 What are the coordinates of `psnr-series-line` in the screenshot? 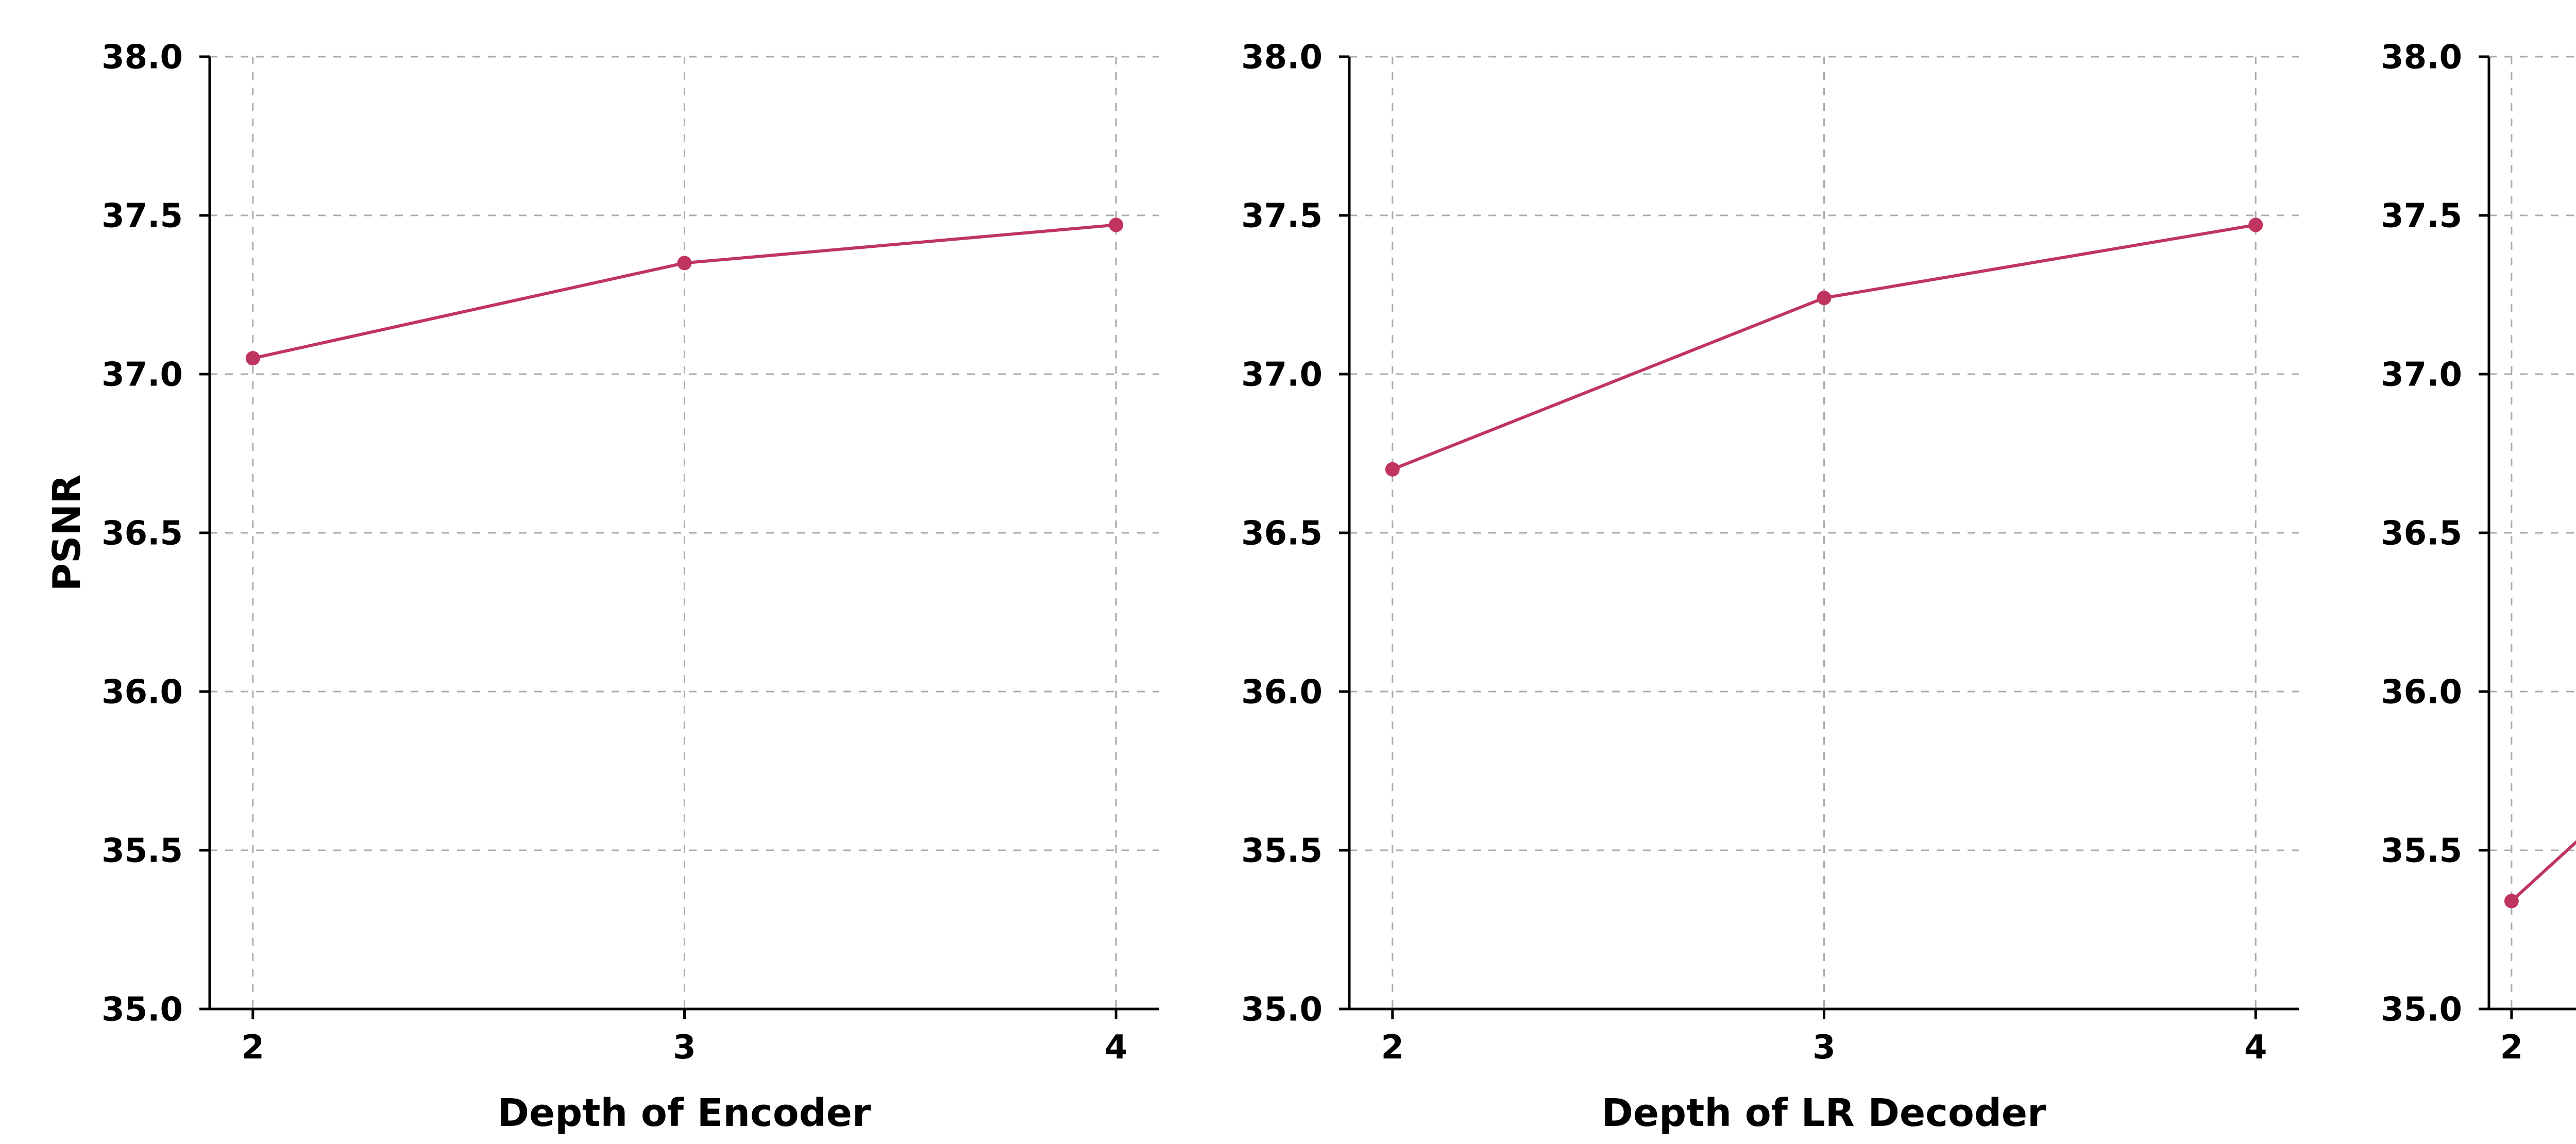 It's located at (2543, 871).